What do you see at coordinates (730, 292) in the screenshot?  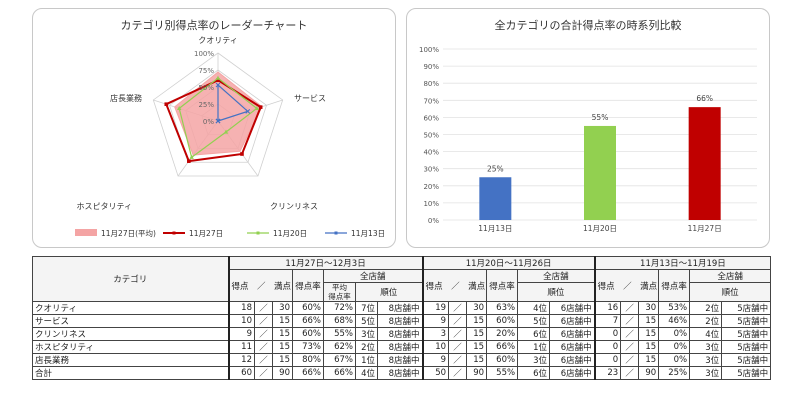 I see `rank-header: 順位` at bounding box center [730, 292].